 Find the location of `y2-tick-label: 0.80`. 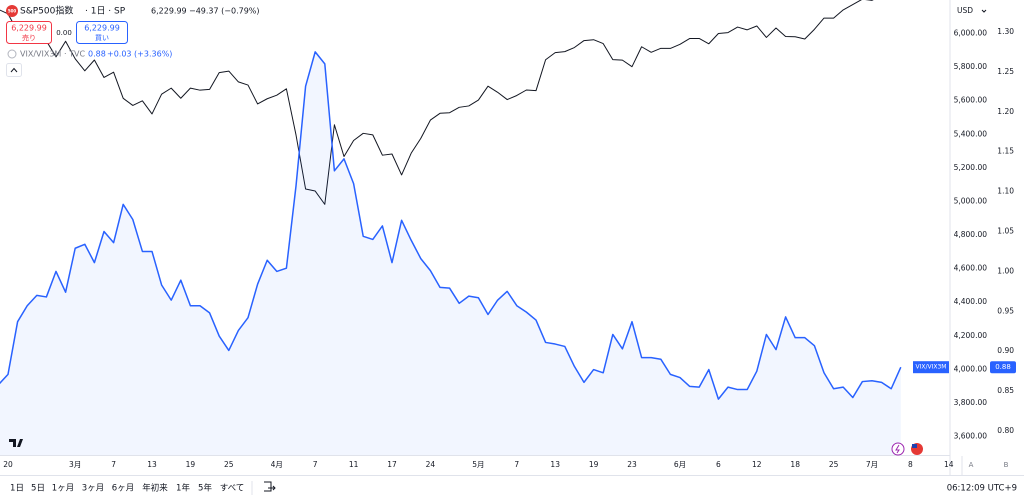

y2-tick-label: 0.80 is located at coordinates (1005, 430).